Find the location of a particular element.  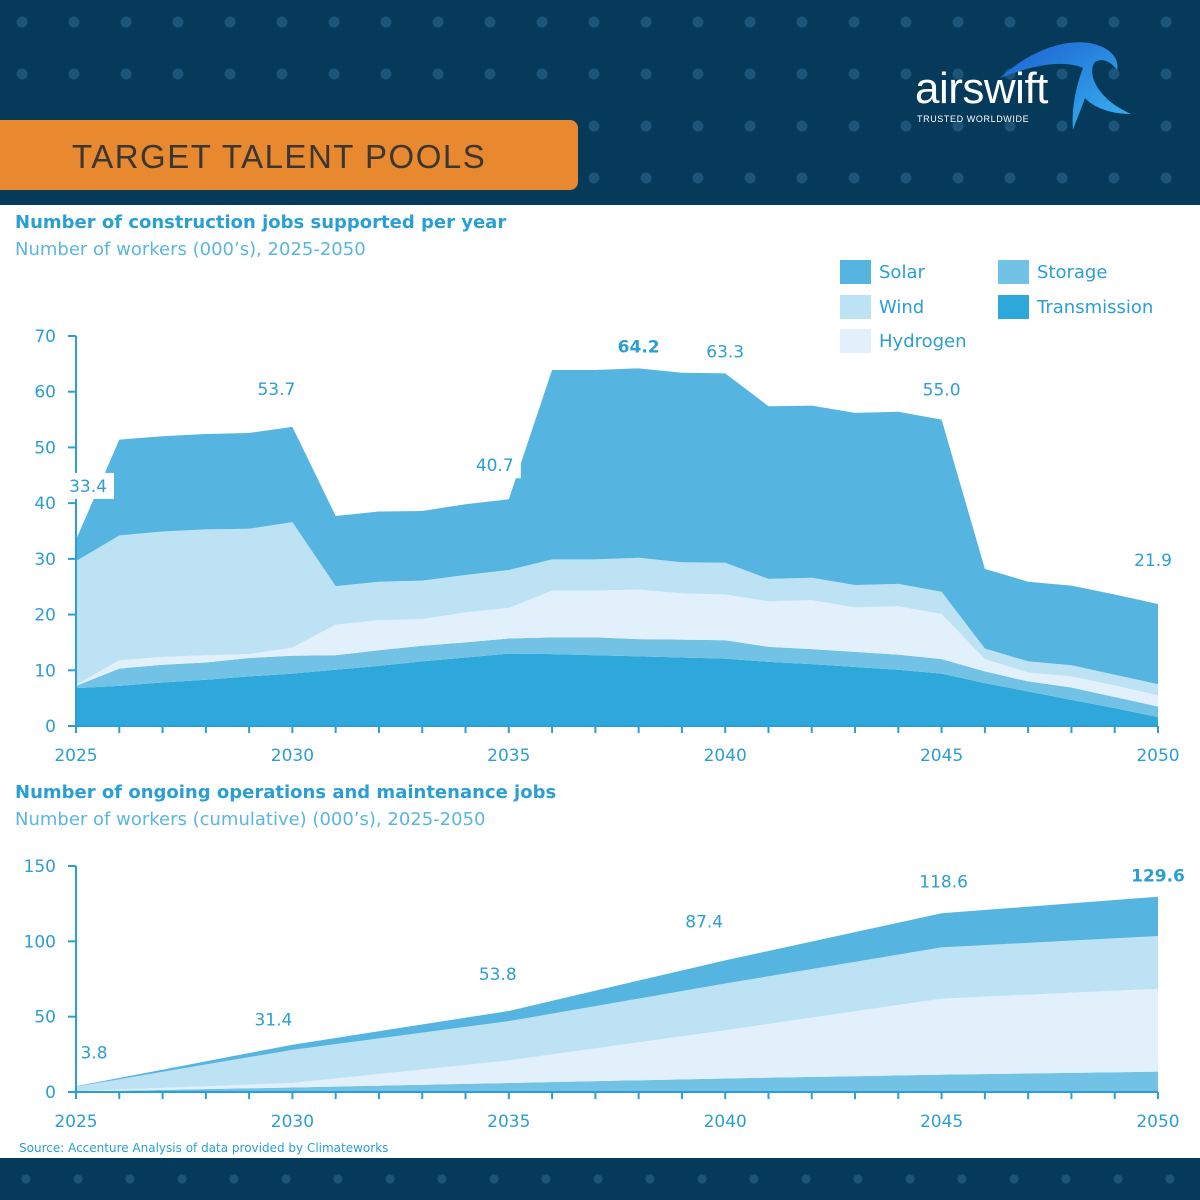

data-label: 53.7 is located at coordinates (276, 390).